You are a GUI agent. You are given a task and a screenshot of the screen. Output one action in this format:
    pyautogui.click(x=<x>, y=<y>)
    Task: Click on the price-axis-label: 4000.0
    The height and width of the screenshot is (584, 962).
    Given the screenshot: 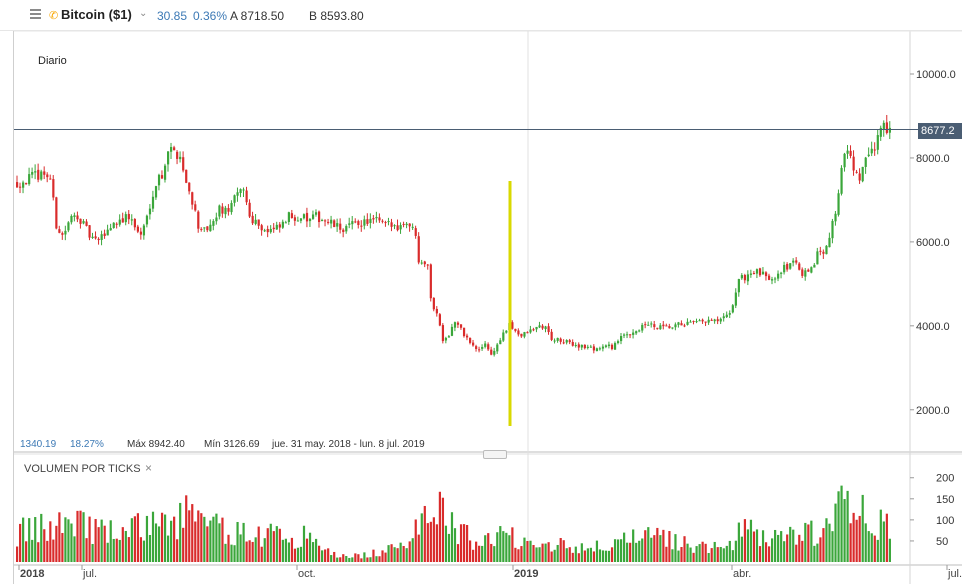 What is the action you would take?
    pyautogui.click(x=933, y=327)
    